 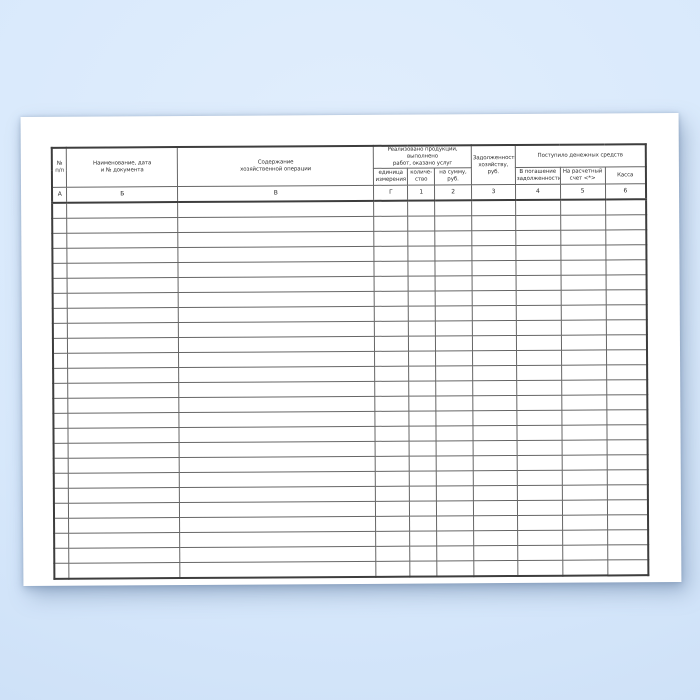 What do you see at coordinates (122, 167) in the screenshot?
I see `col-header-document: Наименование, дата и № документа` at bounding box center [122, 167].